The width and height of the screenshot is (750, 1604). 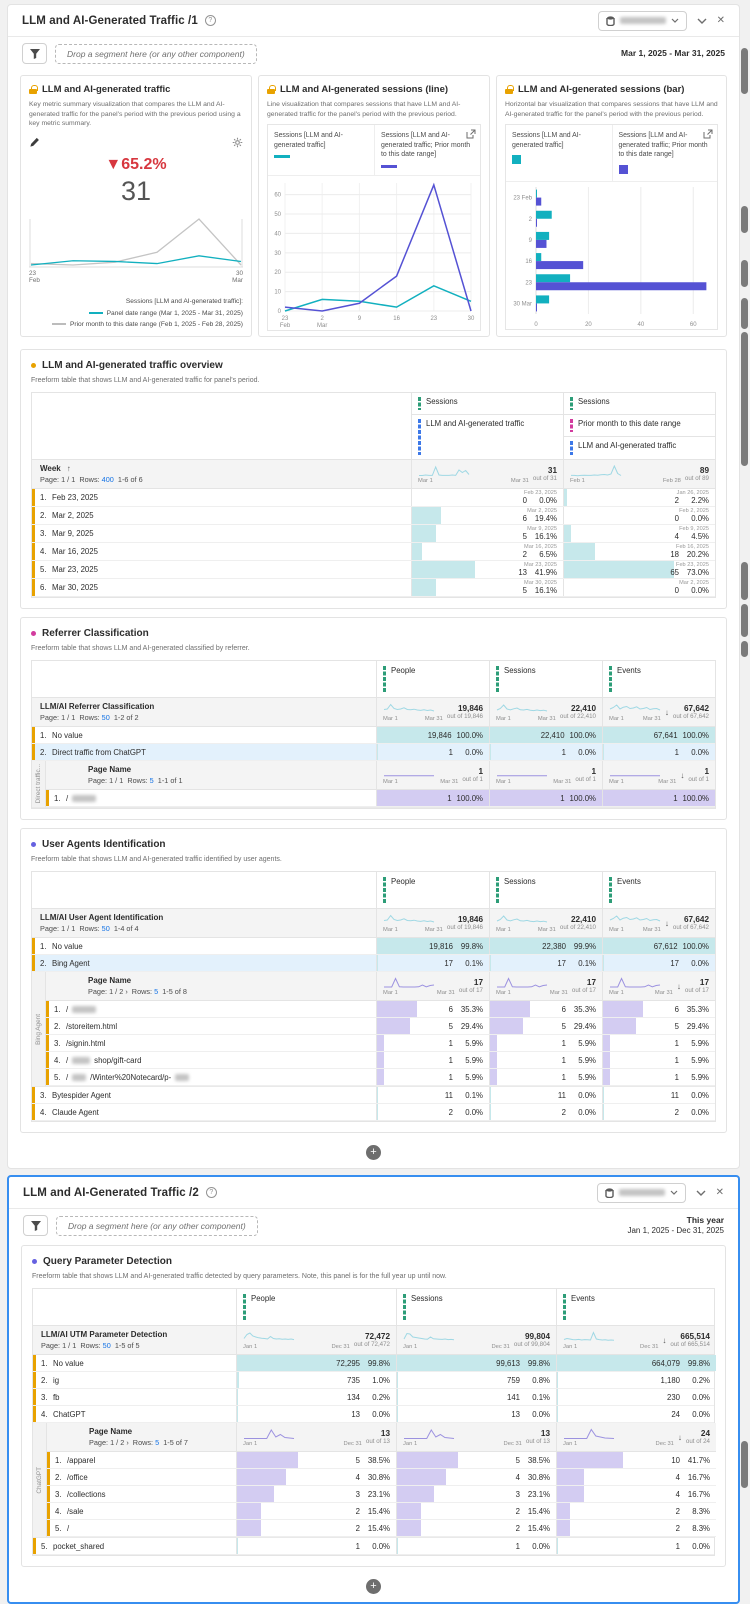 I want to click on dimension-name: LLM/AI Referrer Classification, so click(x=97, y=706).